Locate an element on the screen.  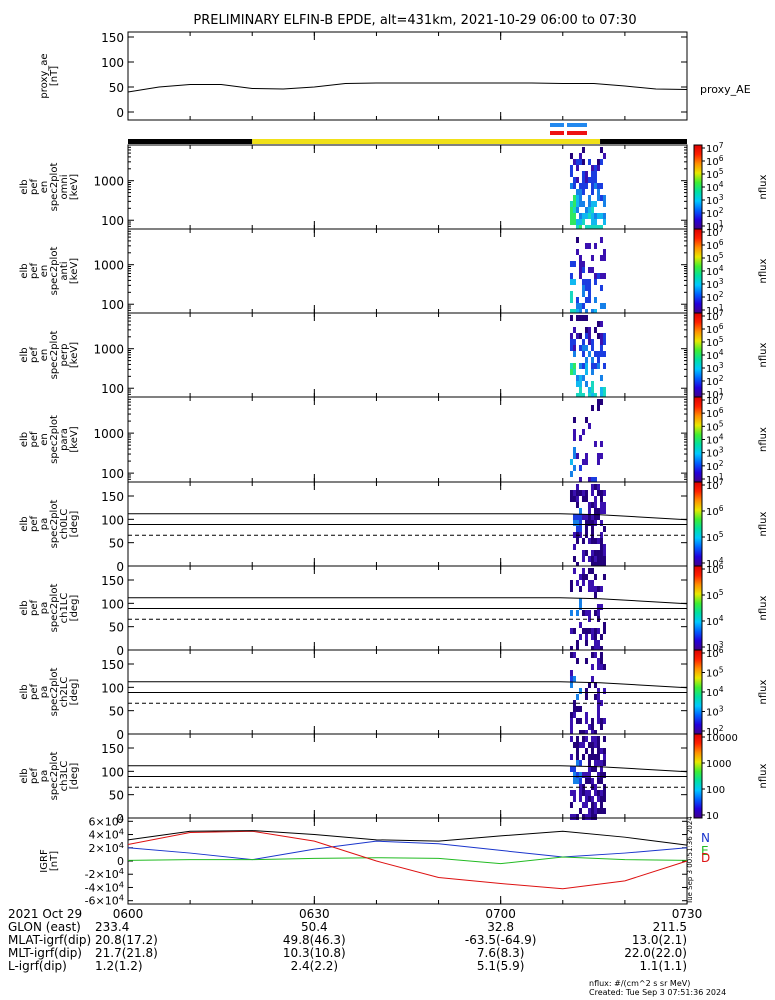
footer-created: Created: Tue Sep 3 07:51:36 2024 is located at coordinates (658, 992).